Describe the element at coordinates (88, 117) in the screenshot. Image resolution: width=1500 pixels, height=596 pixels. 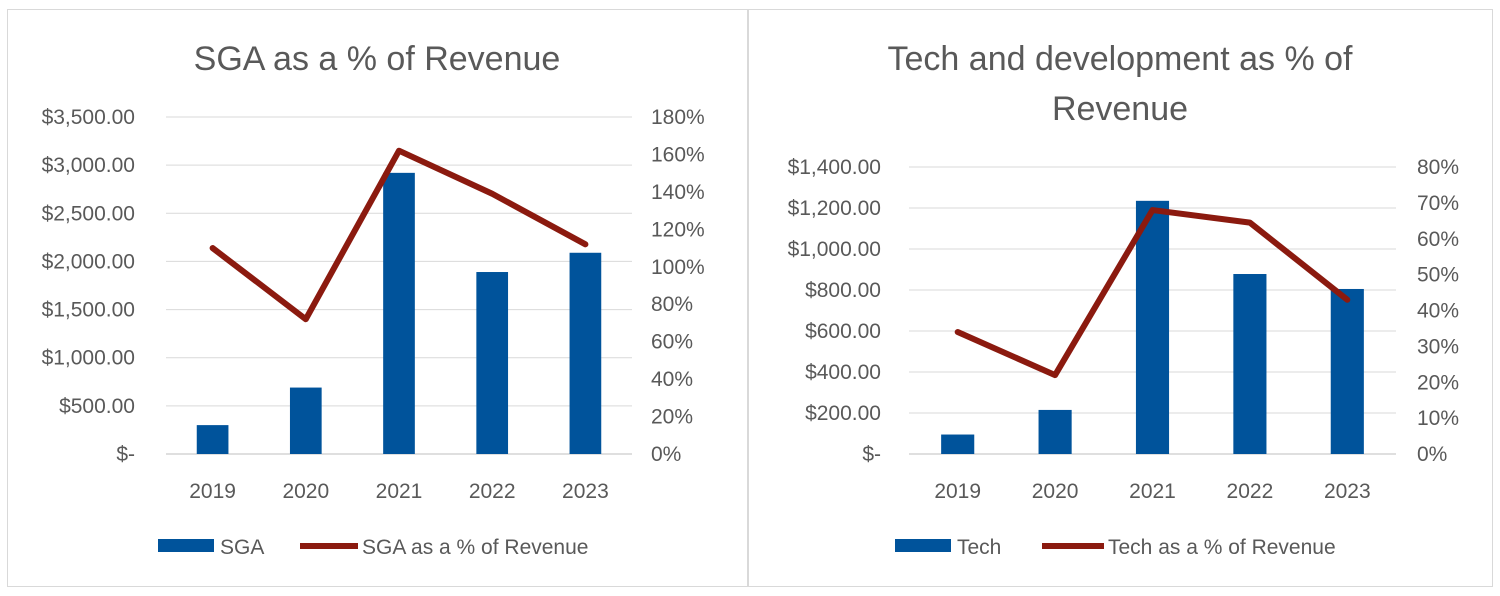
I see `y-tick-label: $3,500.00` at that location.